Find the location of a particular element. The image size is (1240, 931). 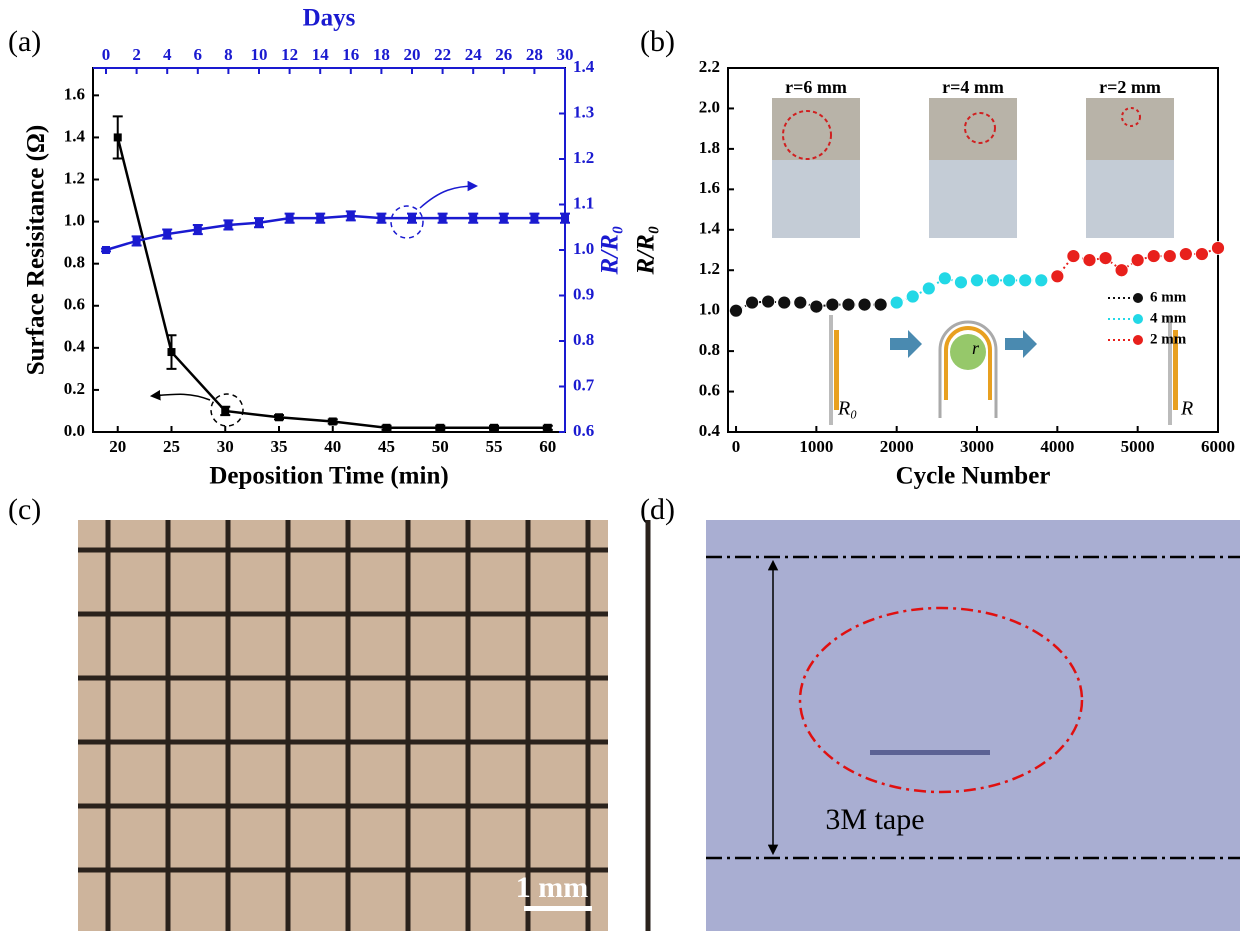

y-tick-label: 0.0 is located at coordinates (74, 430).